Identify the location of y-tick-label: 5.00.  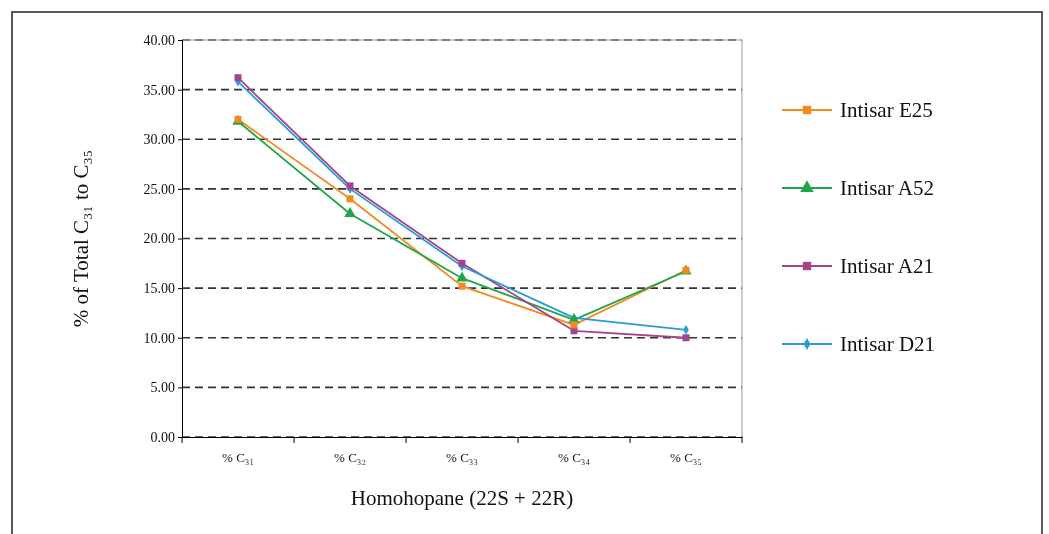
(162, 388).